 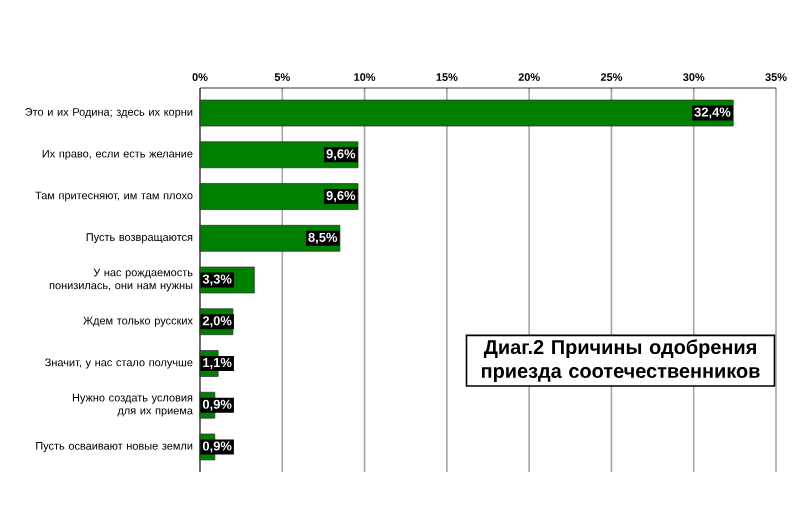 I want to click on text: Диаг.2 Причины одобрения приезда соотечественников, so click(x=620, y=360).